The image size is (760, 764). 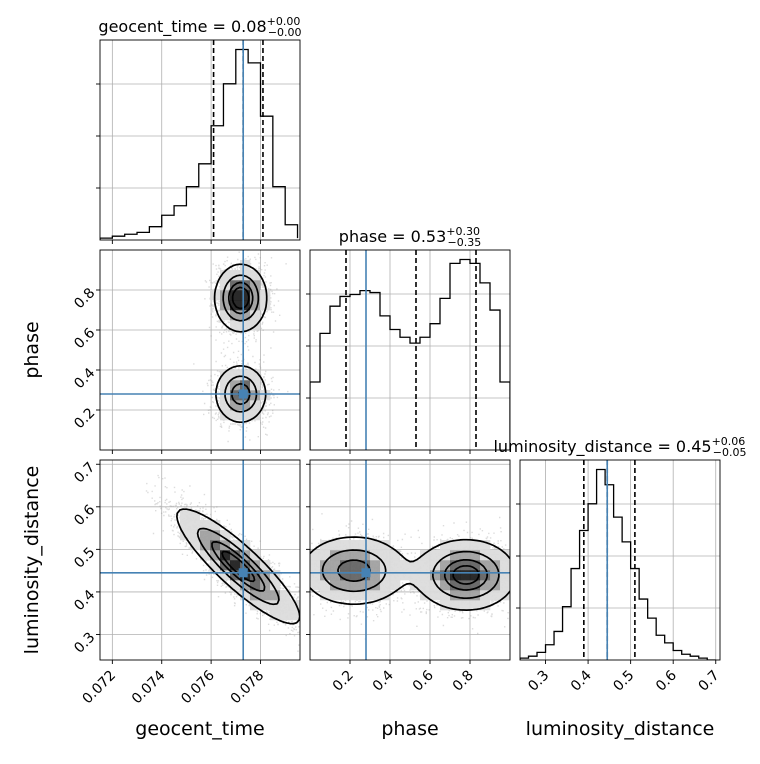 I want to click on y-axis-label-luminosity_distance: luminosity_distance, so click(x=32, y=560).